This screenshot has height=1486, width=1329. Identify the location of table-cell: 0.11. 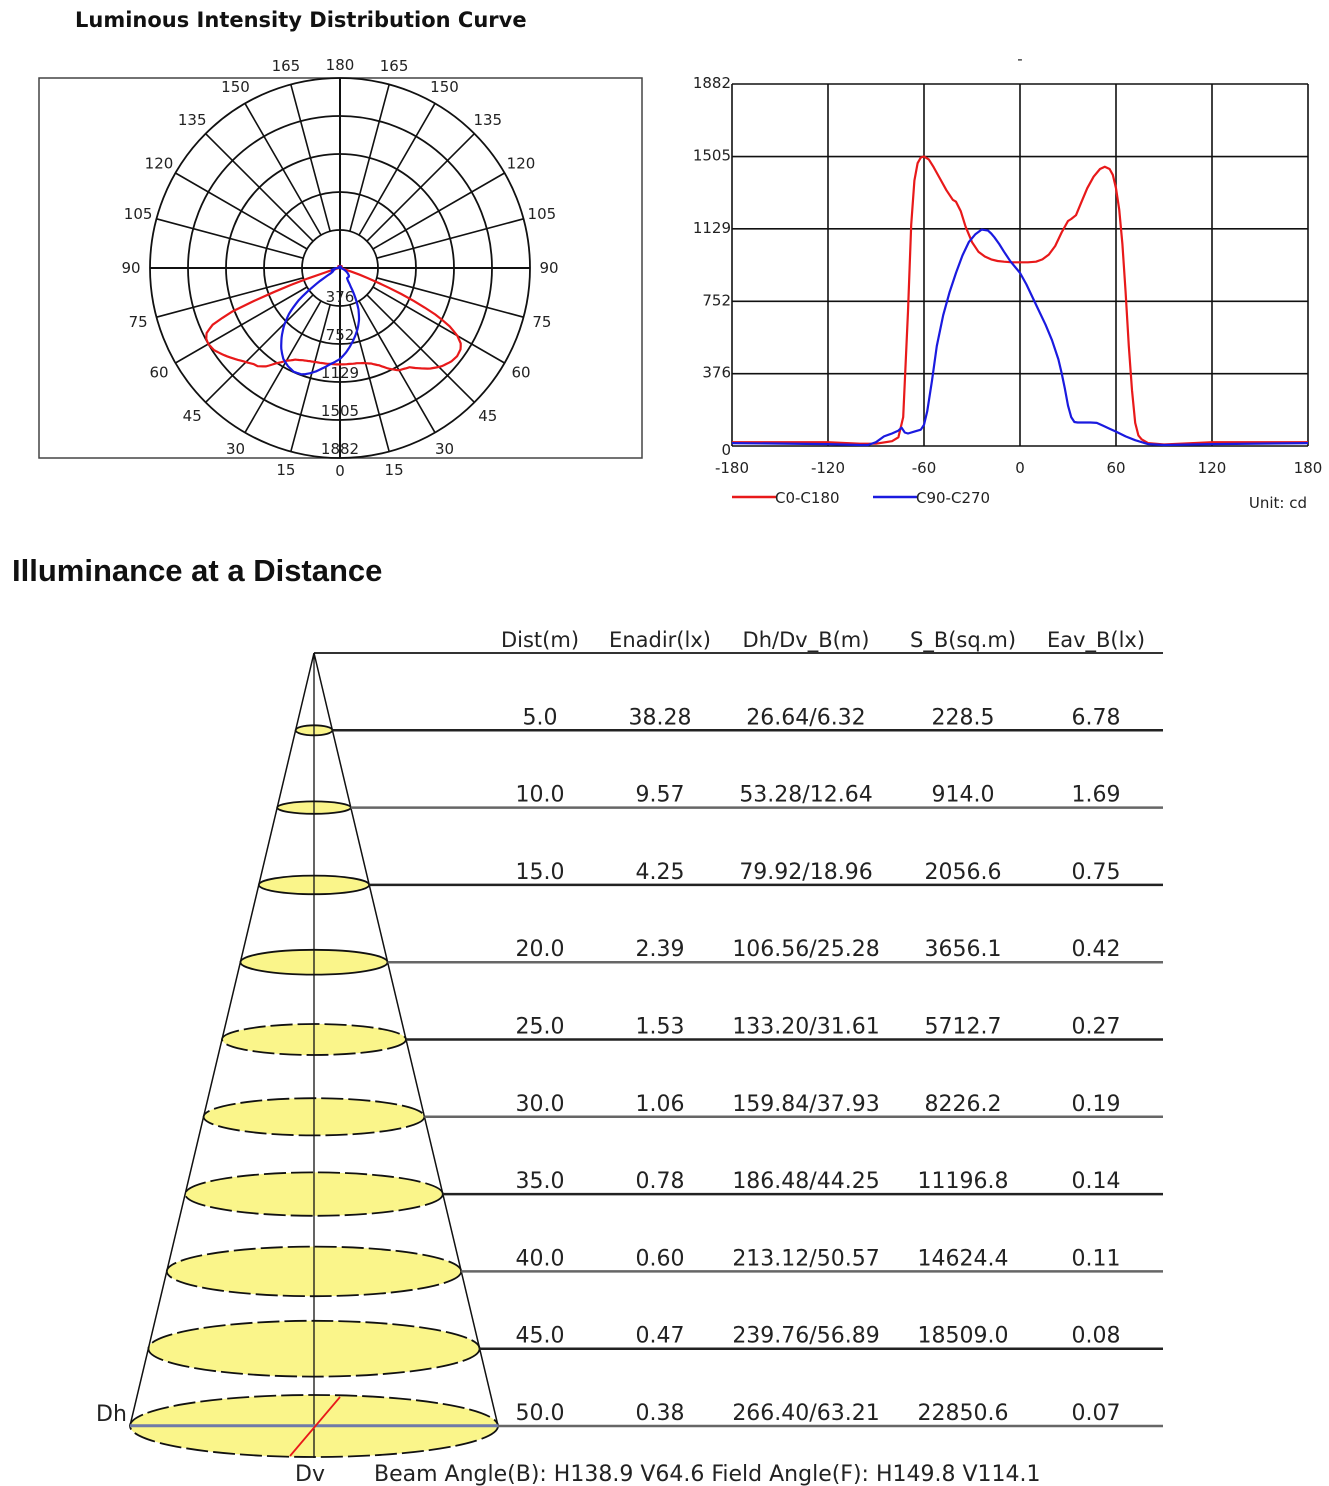
(1096, 1258).